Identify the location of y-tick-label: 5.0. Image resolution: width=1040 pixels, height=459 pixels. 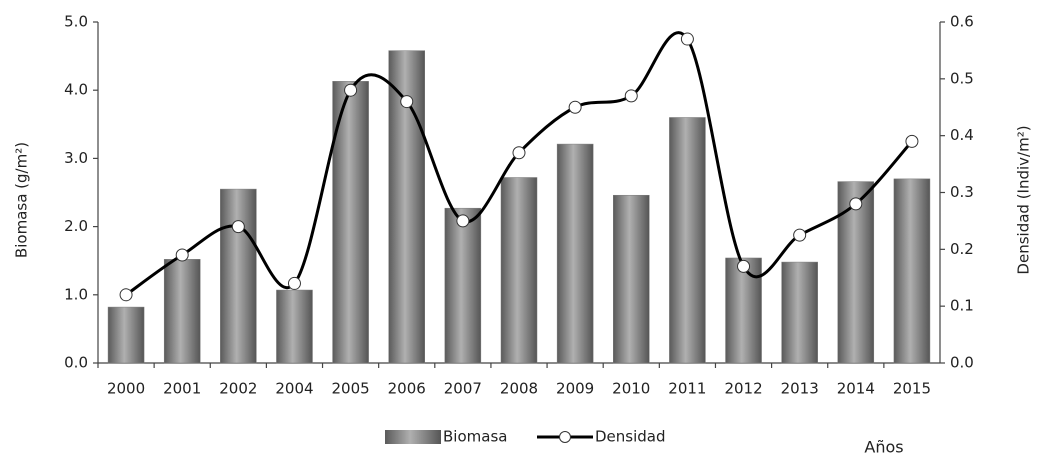
(76, 22).